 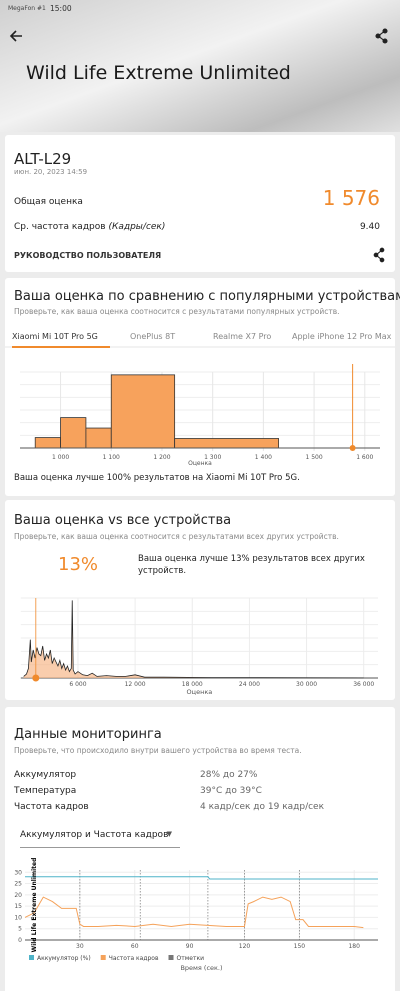 I want to click on x-tick-label: 1 300, so click(x=212, y=457).